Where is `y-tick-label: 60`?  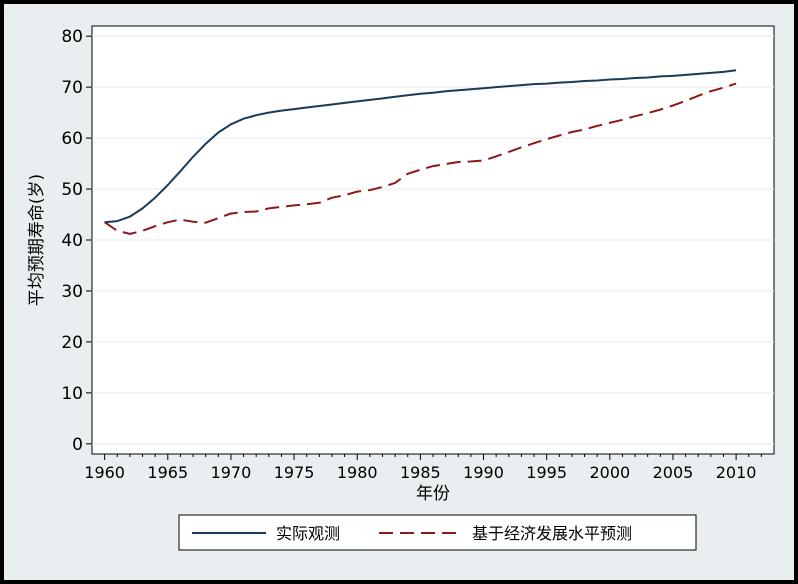
y-tick-label: 60 is located at coordinates (72, 139).